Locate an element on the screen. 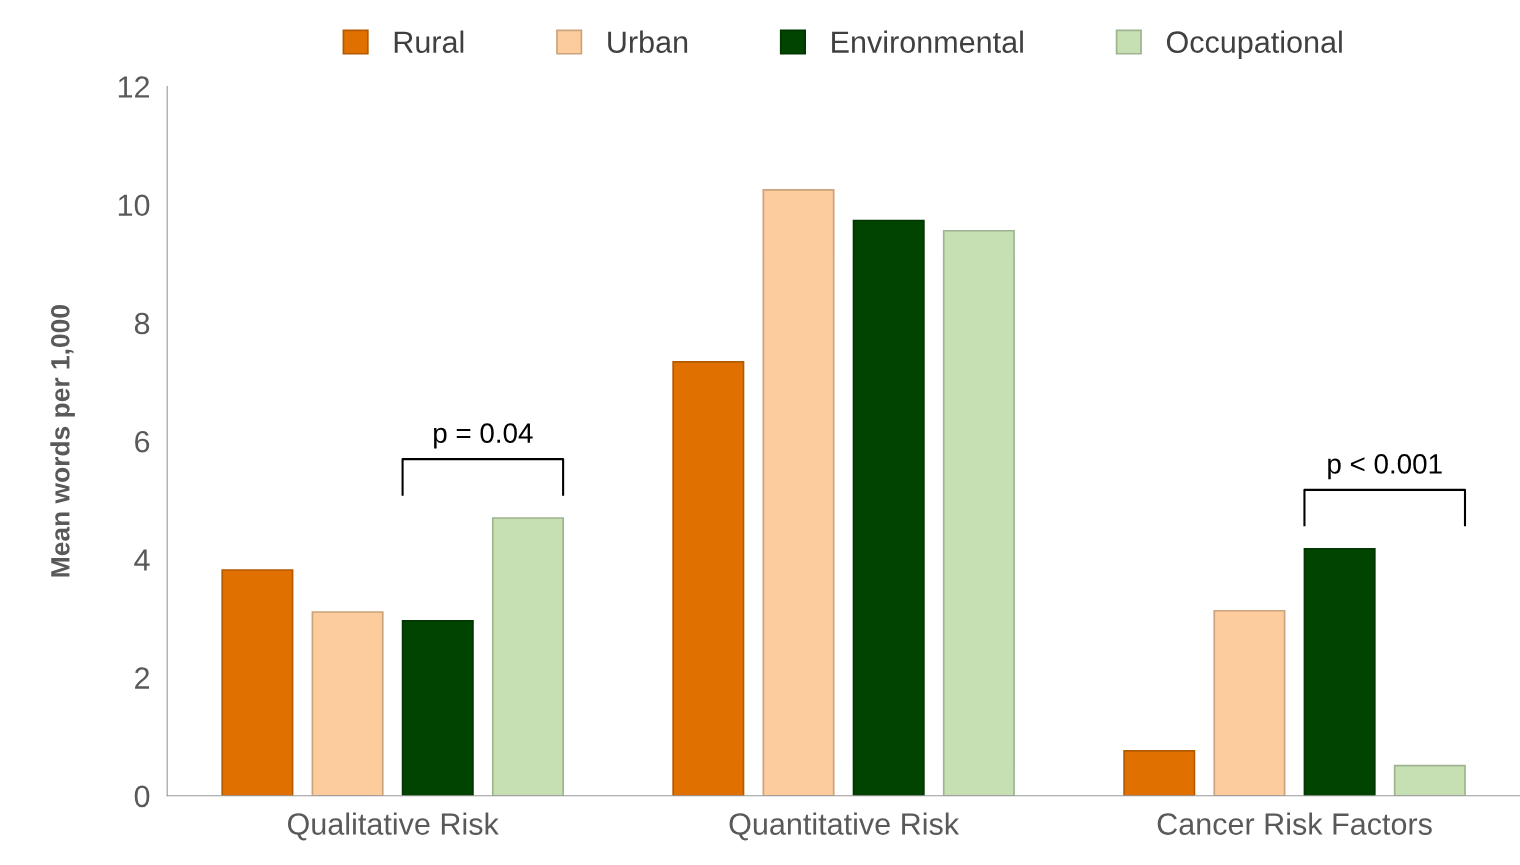  annotation: p < 0.001 is located at coordinates (1385, 467).